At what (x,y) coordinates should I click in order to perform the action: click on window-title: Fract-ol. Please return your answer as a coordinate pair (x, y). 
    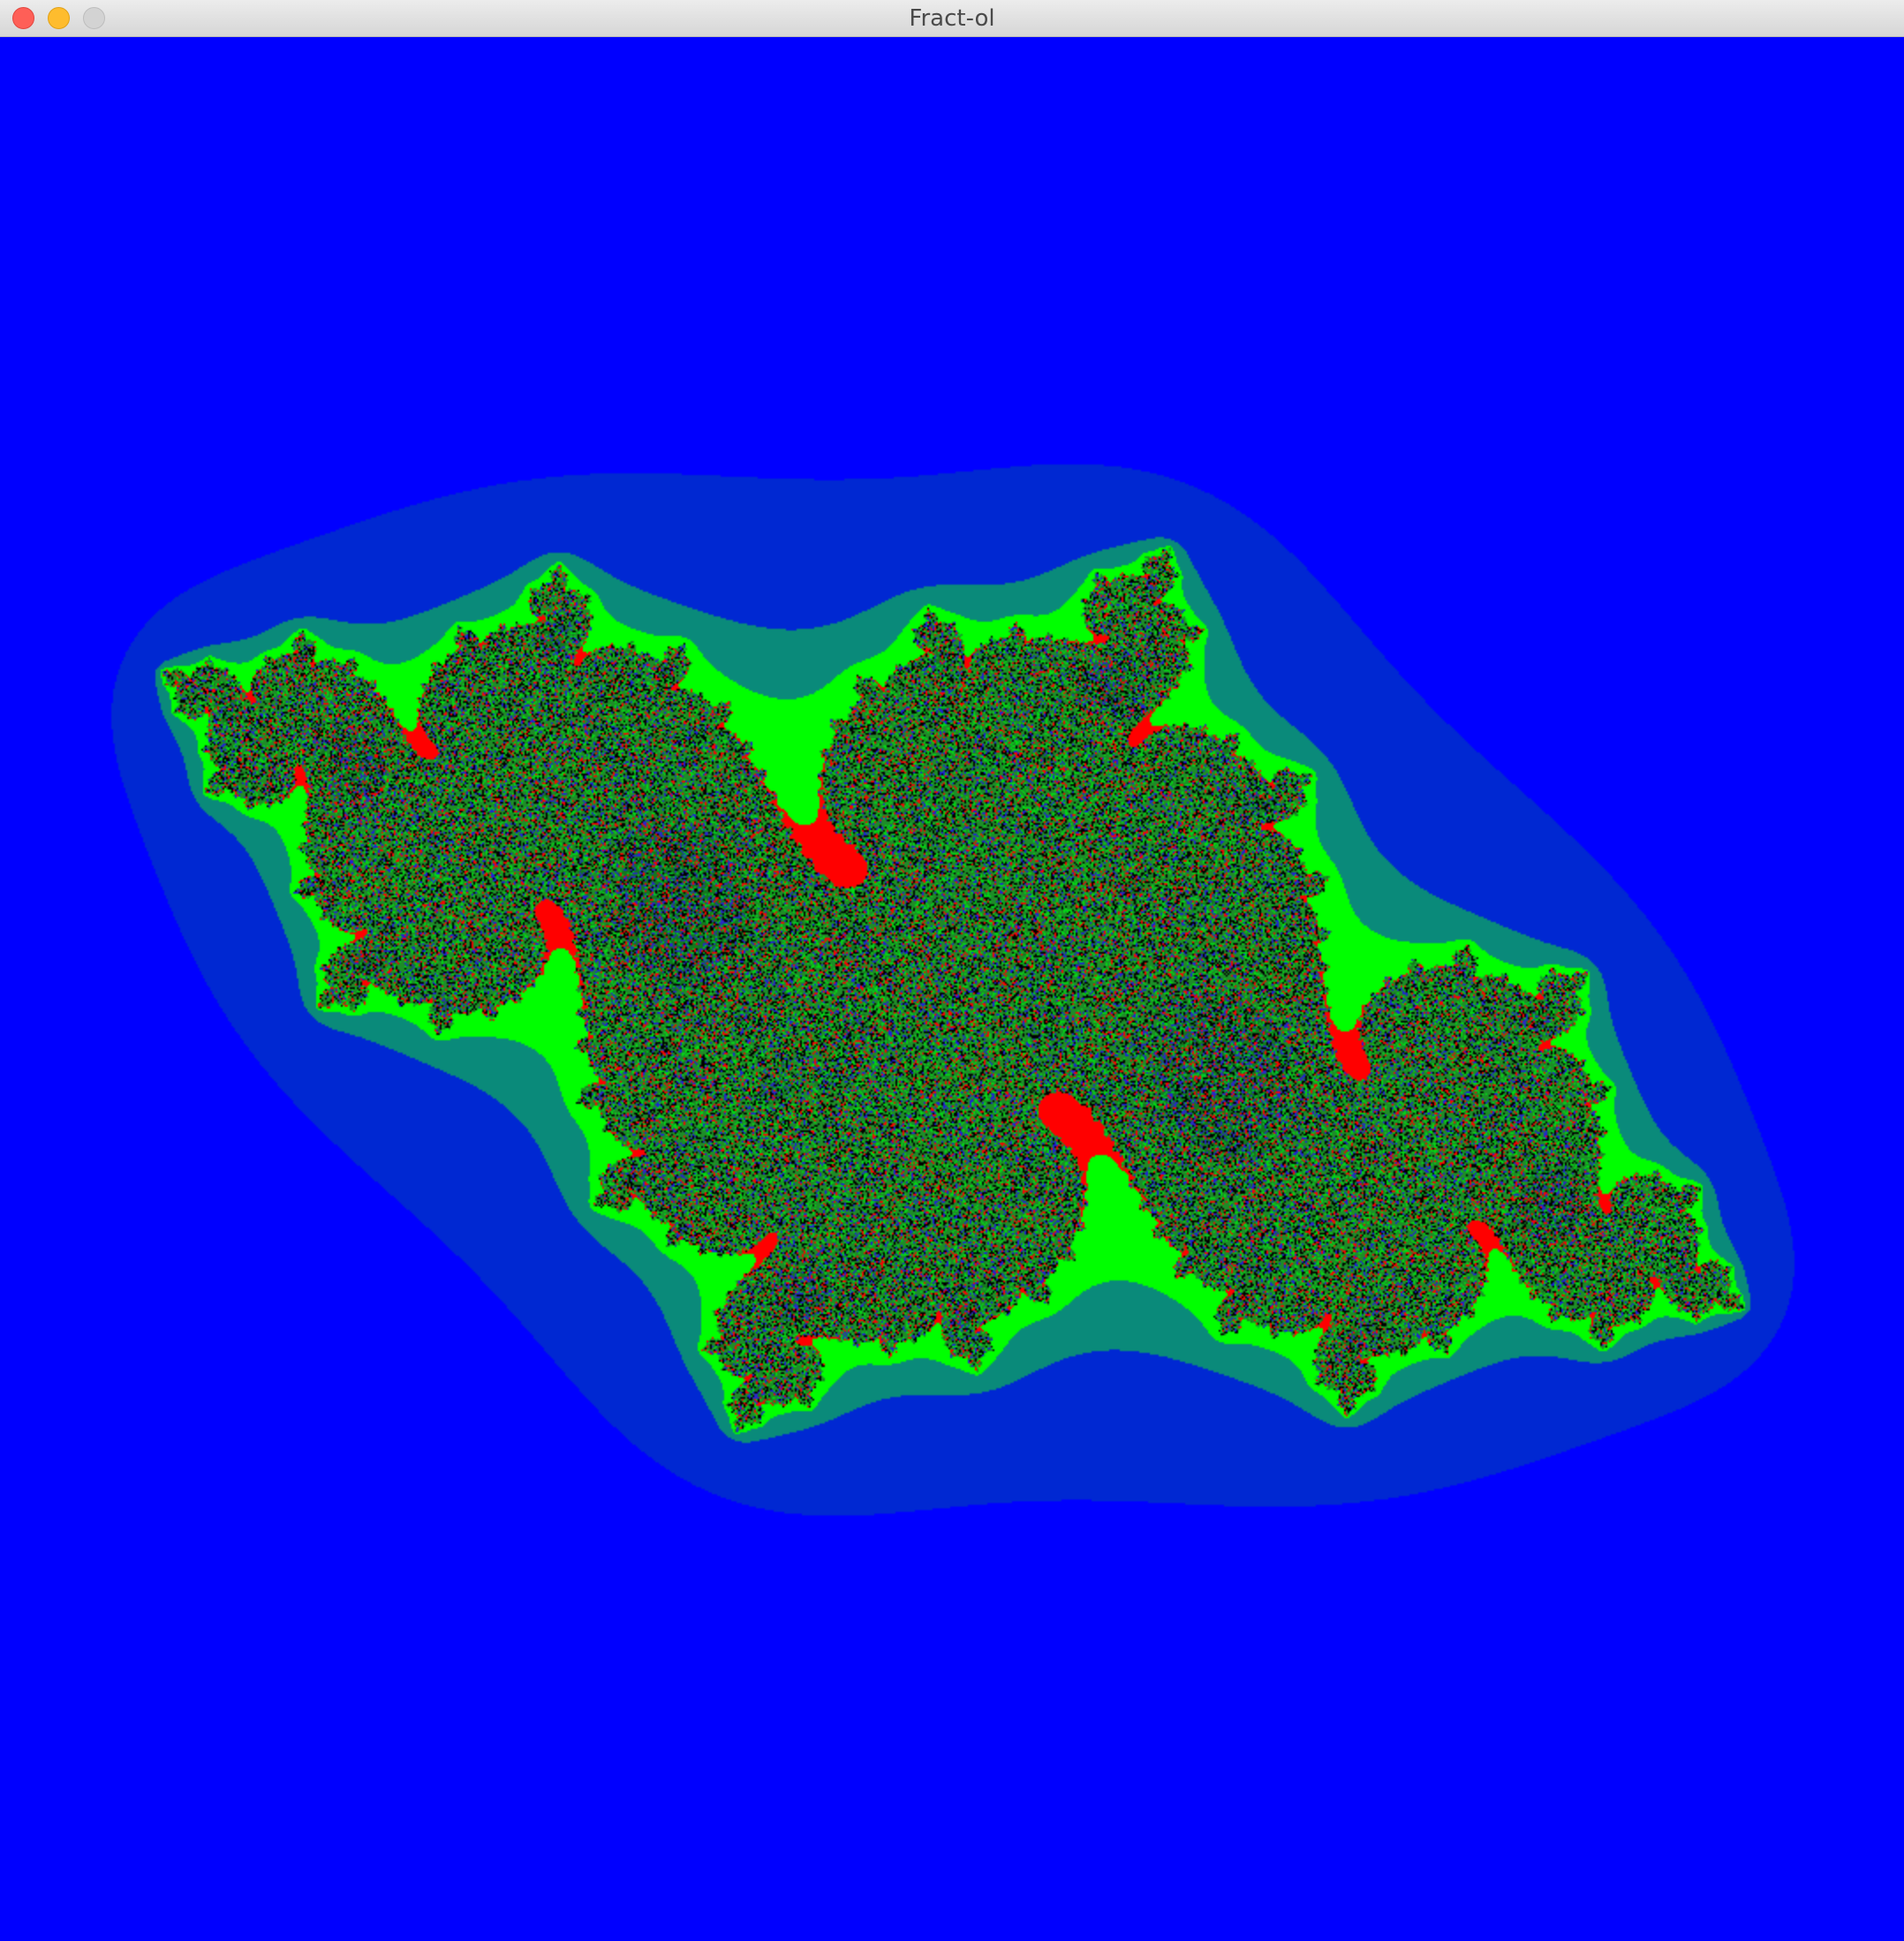
    Looking at the image, I should click on (952, 18).